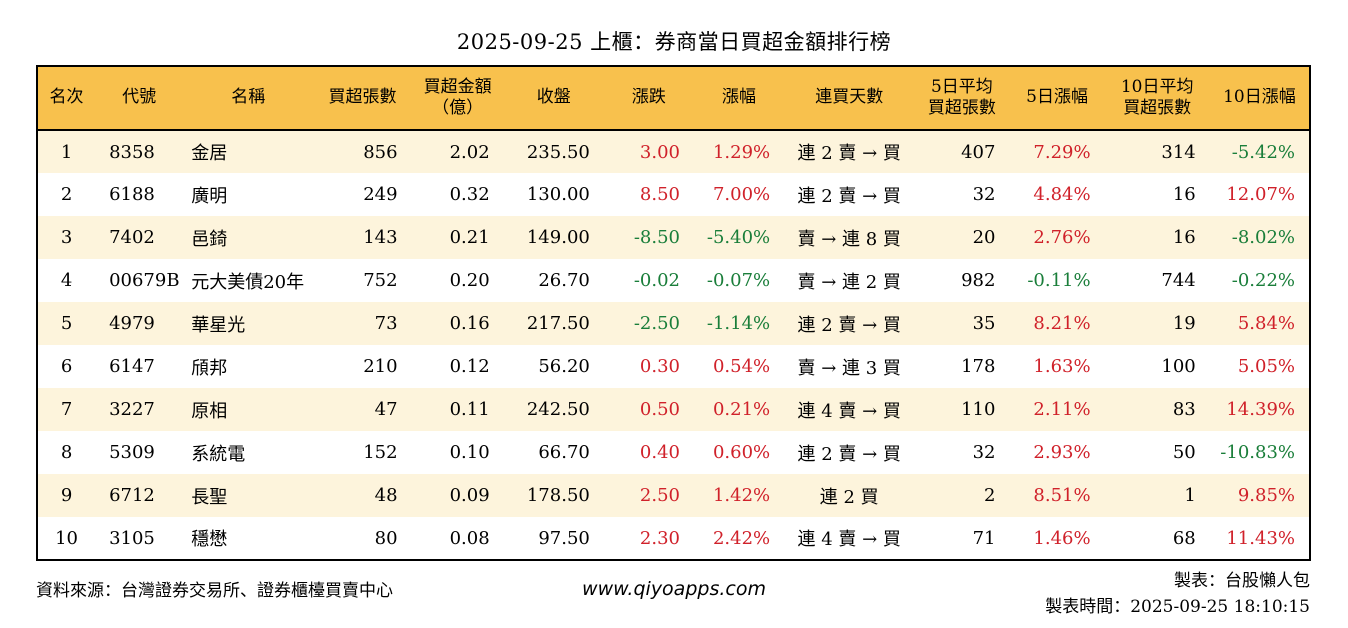  Describe the element at coordinates (132, 237) in the screenshot. I see `cell-code: 7402` at that location.